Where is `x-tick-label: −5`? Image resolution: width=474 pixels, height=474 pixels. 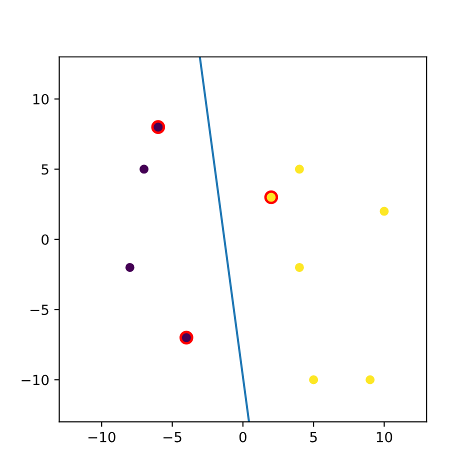
x-tick-label: −5 is located at coordinates (173, 437).